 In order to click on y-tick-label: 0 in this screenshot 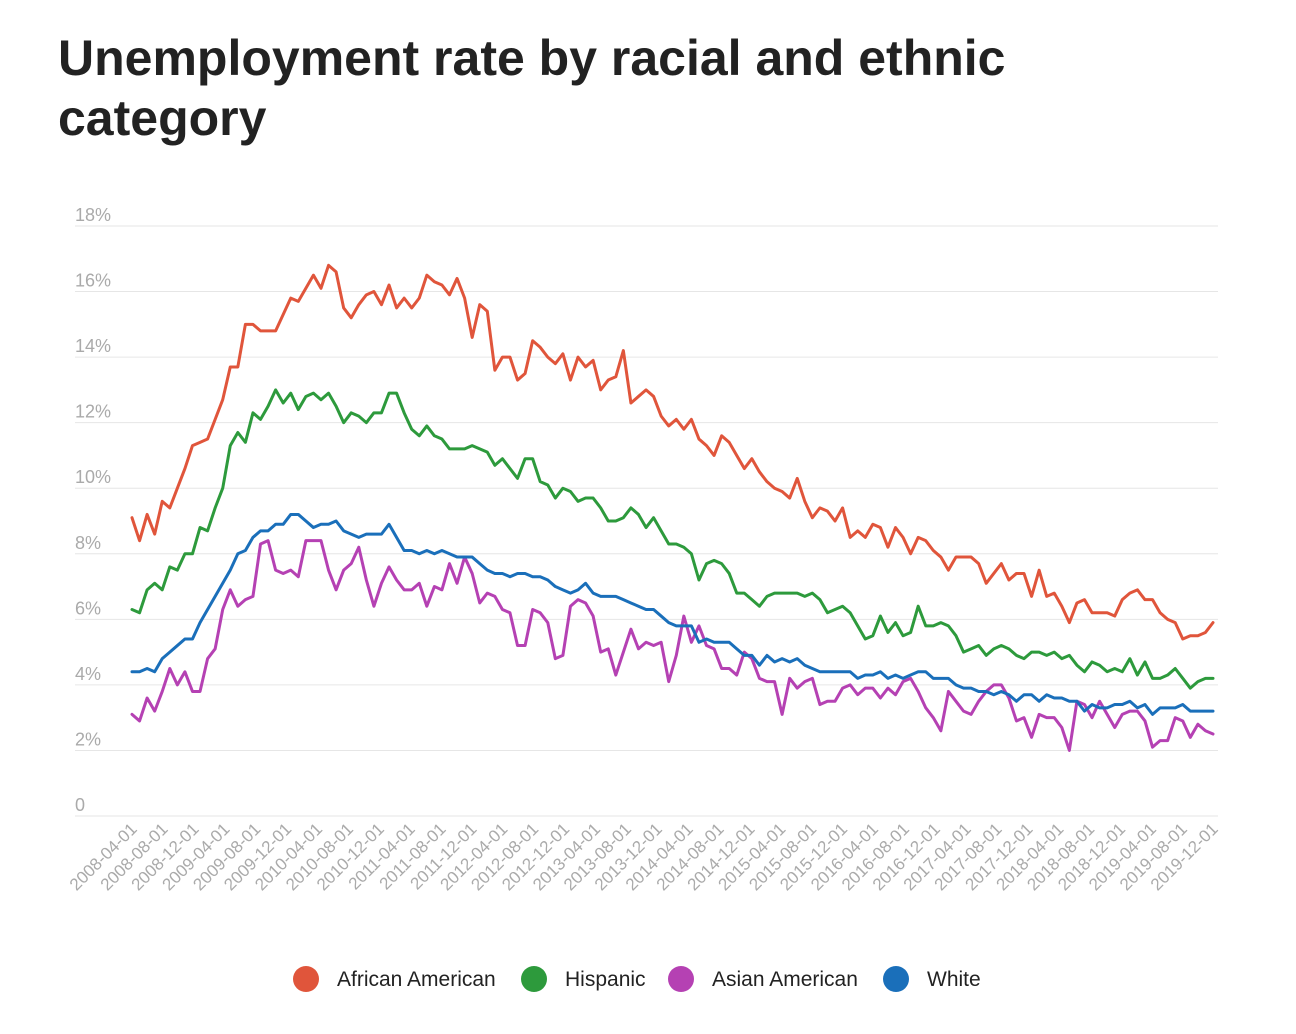, I will do `click(80, 805)`.